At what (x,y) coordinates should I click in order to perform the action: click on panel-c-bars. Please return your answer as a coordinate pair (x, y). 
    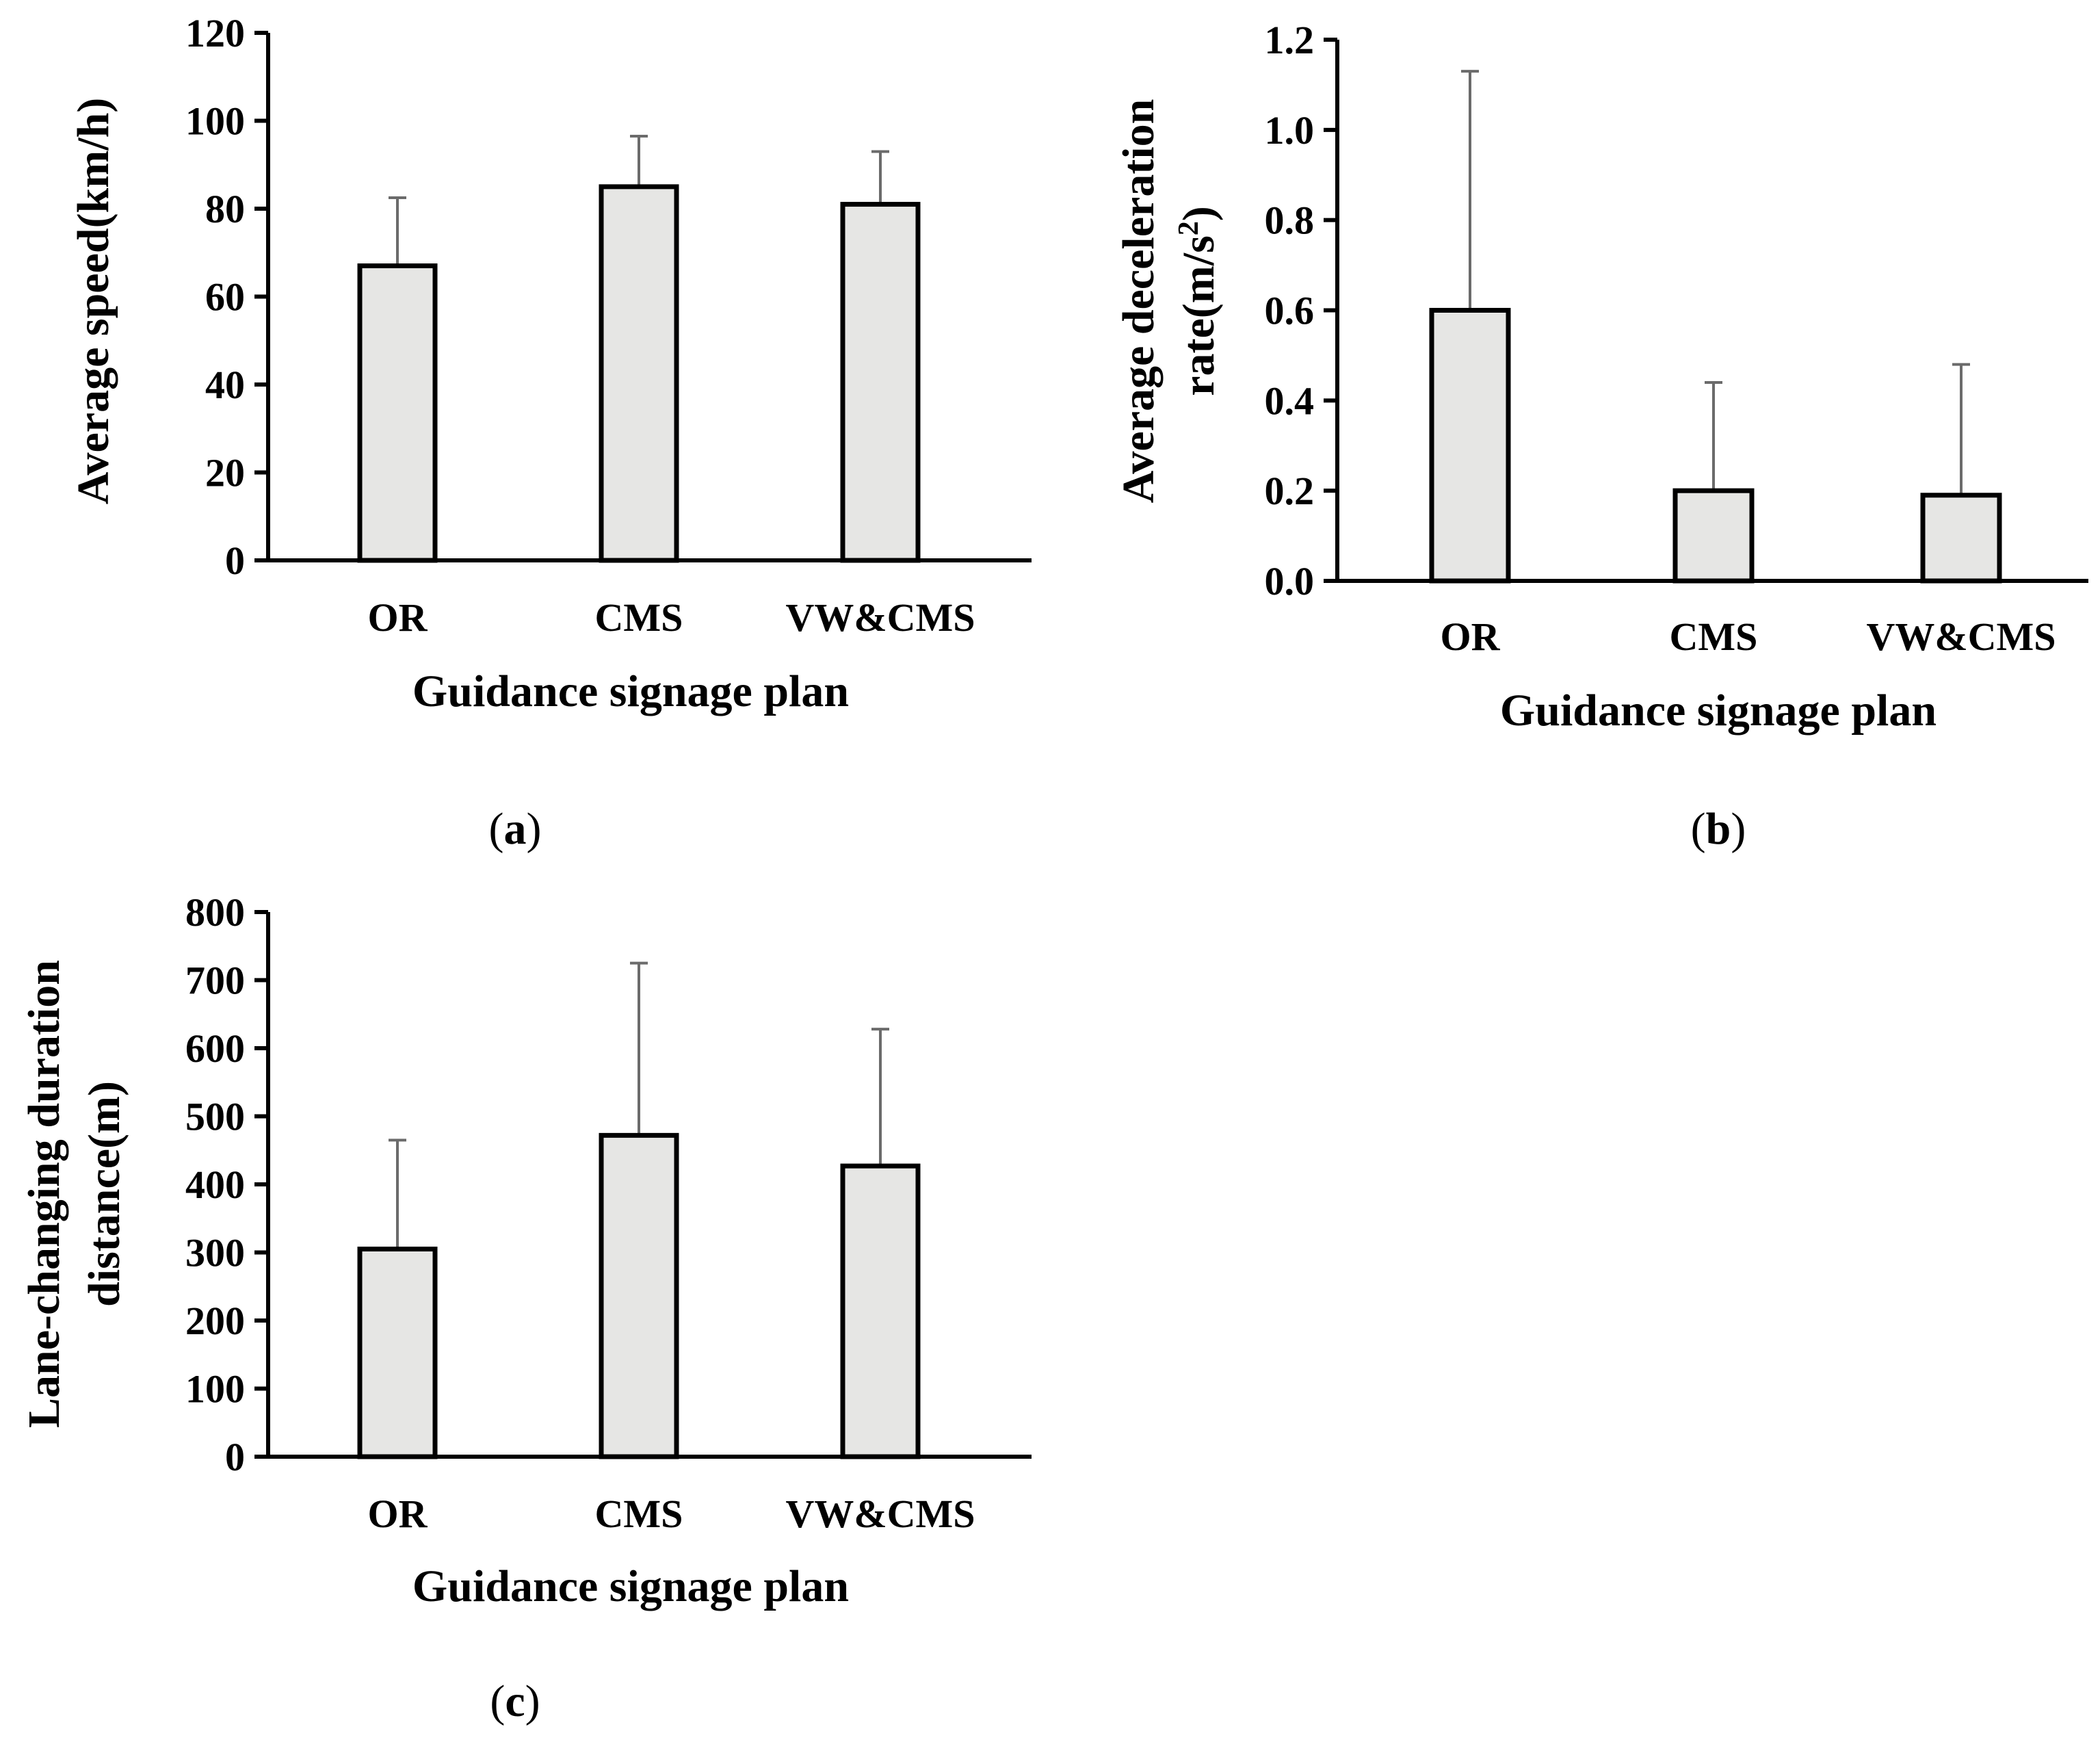
    Looking at the image, I should click on (639, 1295).